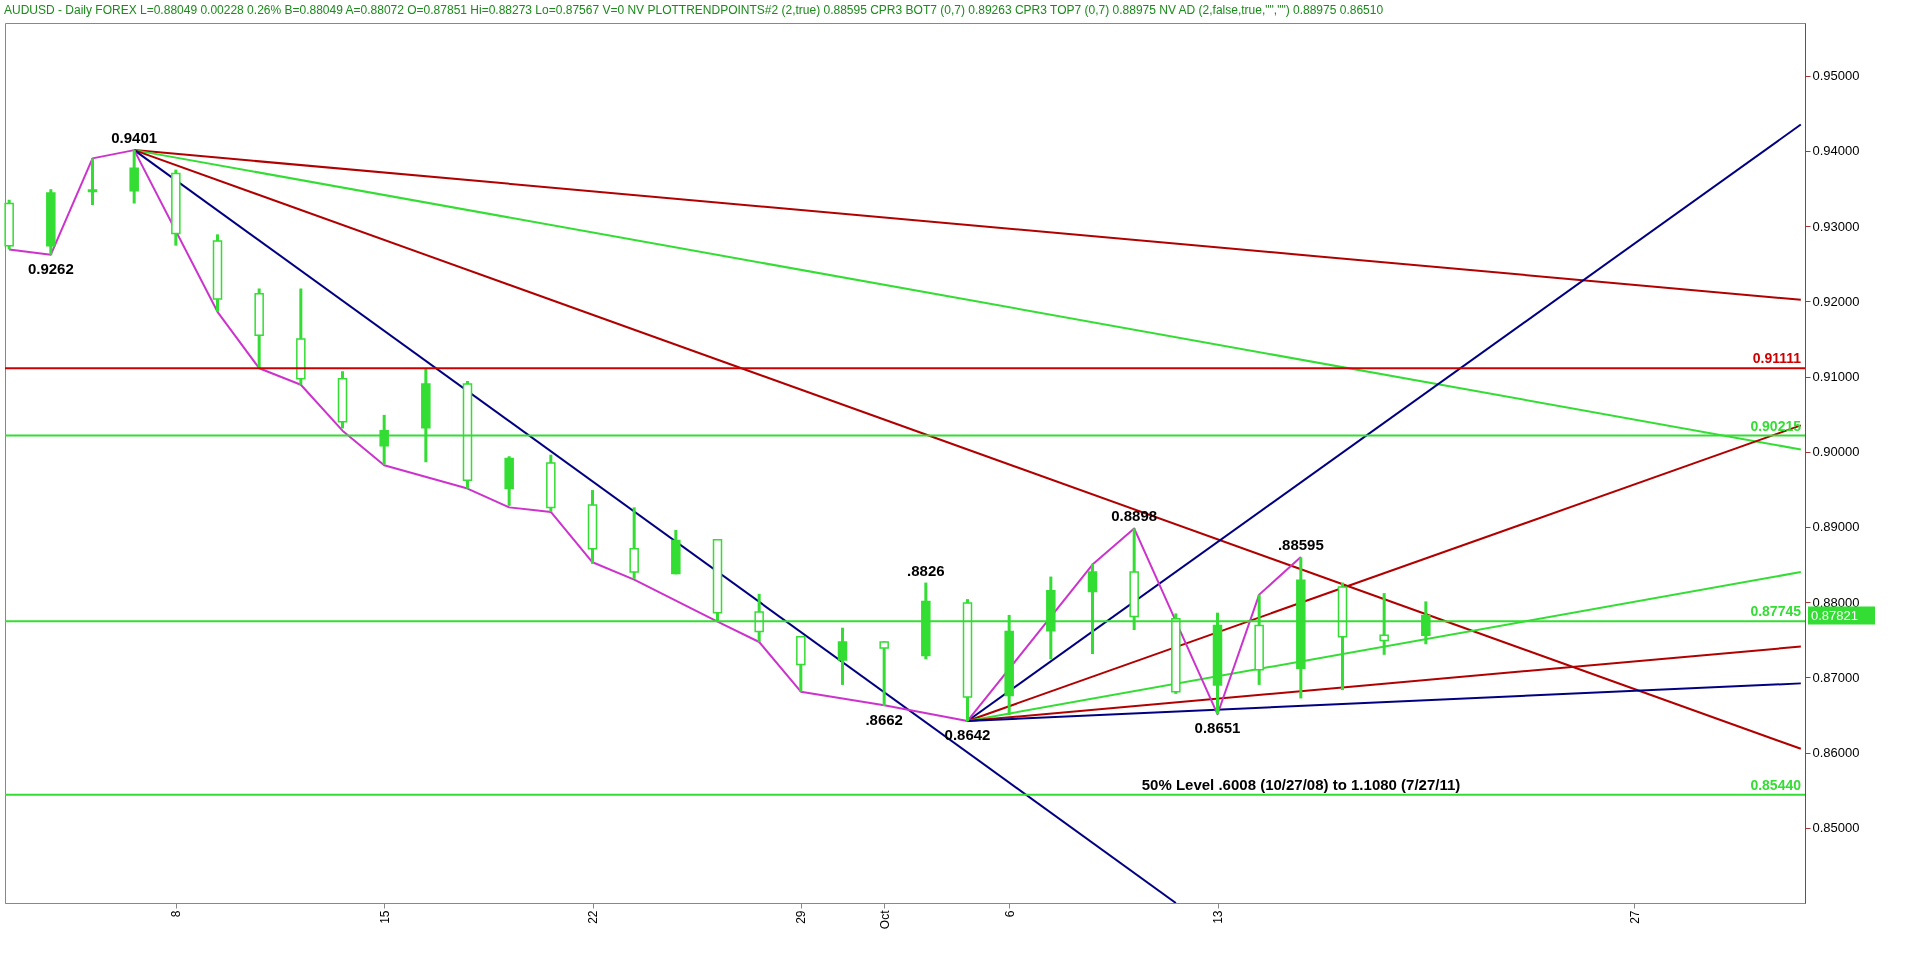 The image size is (1920, 964). I want to click on y-tick-label: 0.92000, so click(1836, 301).